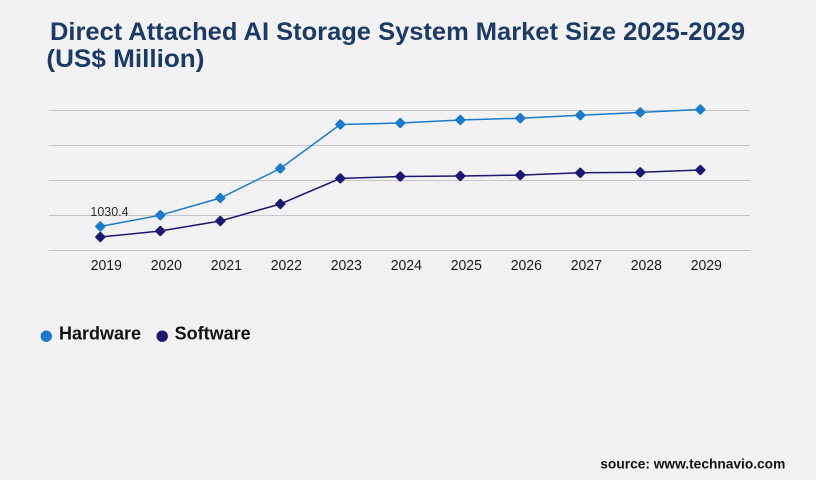 This screenshot has width=816, height=480. Describe the element at coordinates (286, 265) in the screenshot. I see `svg-text: 2022` at that location.